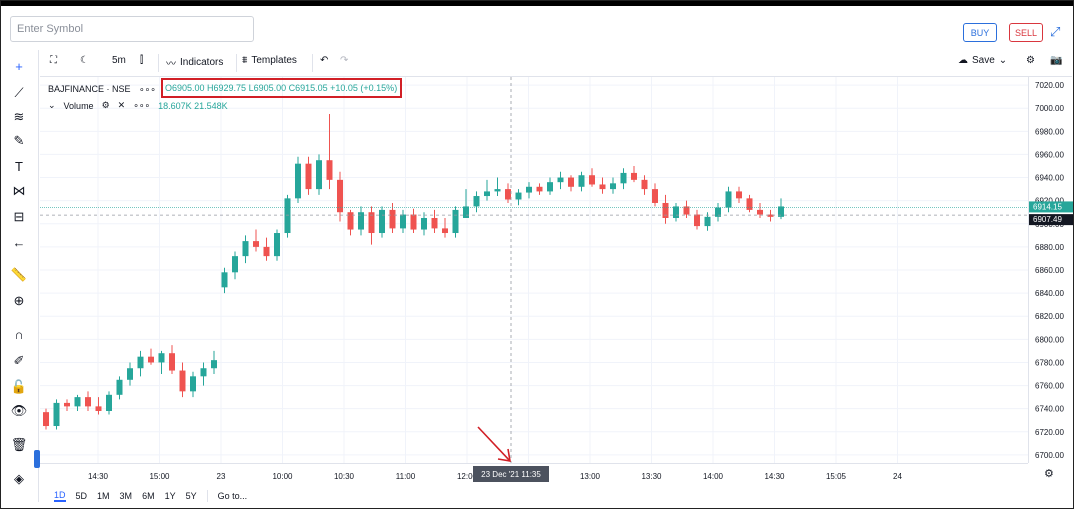 This screenshot has width=1074, height=509. Describe the element at coordinates (19, 66) in the screenshot. I see `crosshair-icon: +` at that location.